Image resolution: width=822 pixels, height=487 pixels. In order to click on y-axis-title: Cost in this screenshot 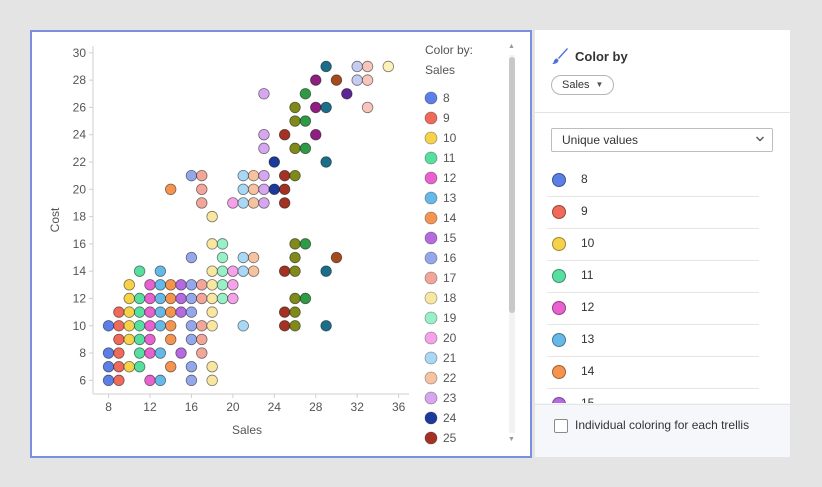, I will do `click(55, 219)`.